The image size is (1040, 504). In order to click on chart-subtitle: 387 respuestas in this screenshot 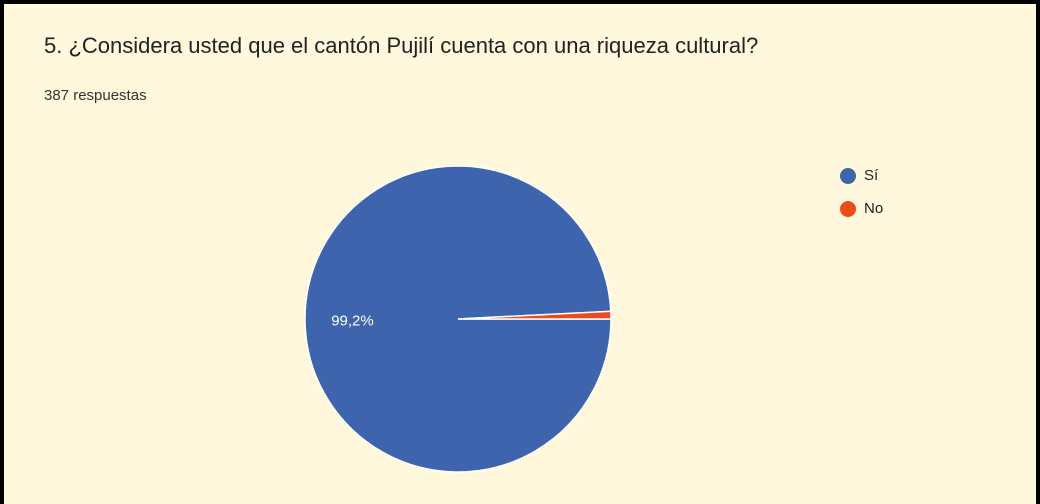, I will do `click(95, 95)`.